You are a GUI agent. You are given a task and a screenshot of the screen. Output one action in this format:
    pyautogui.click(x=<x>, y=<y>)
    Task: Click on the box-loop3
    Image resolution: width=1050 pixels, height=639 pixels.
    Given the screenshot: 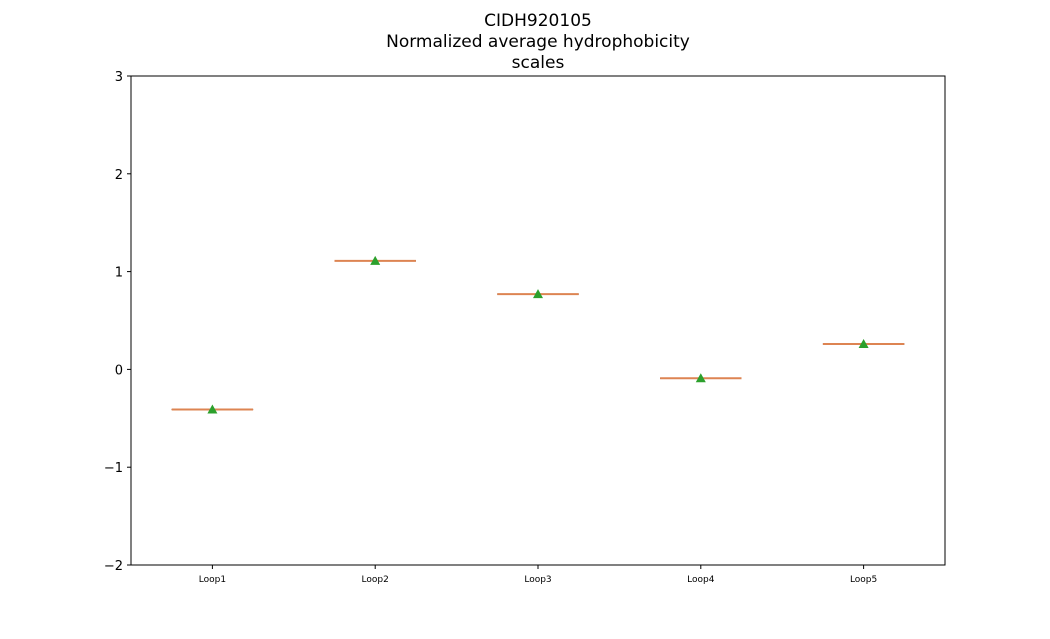 What is the action you would take?
    pyautogui.click(x=538, y=294)
    